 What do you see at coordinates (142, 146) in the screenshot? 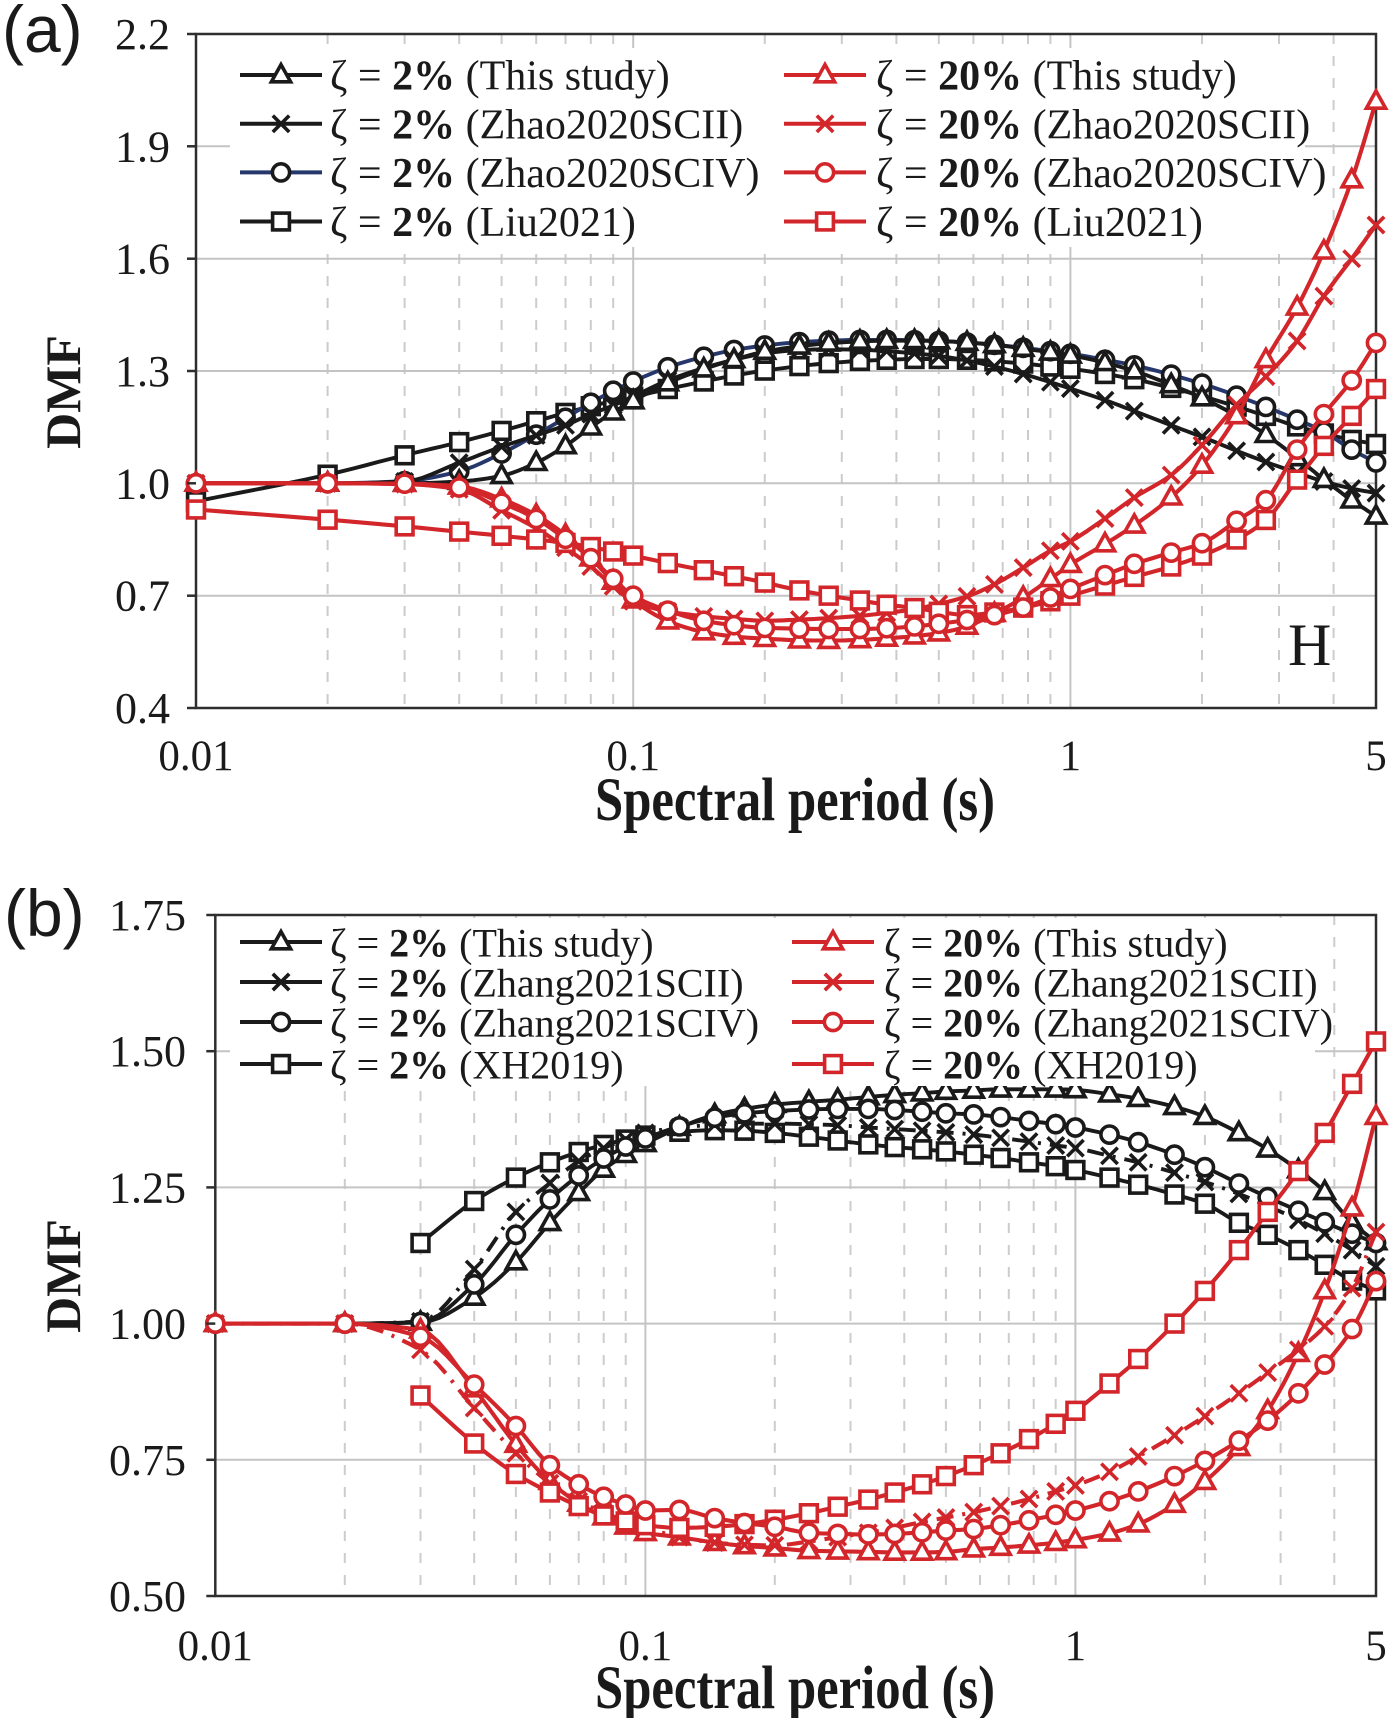
I see `svg-text: 1.9` at bounding box center [142, 146].